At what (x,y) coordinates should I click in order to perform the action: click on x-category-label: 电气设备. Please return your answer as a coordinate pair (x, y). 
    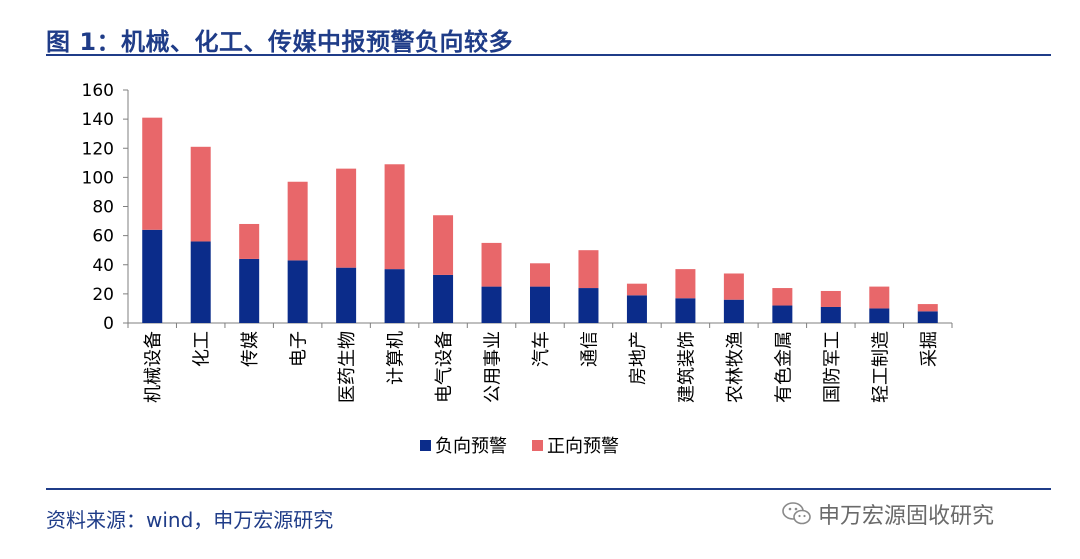
    Looking at the image, I should click on (444, 367).